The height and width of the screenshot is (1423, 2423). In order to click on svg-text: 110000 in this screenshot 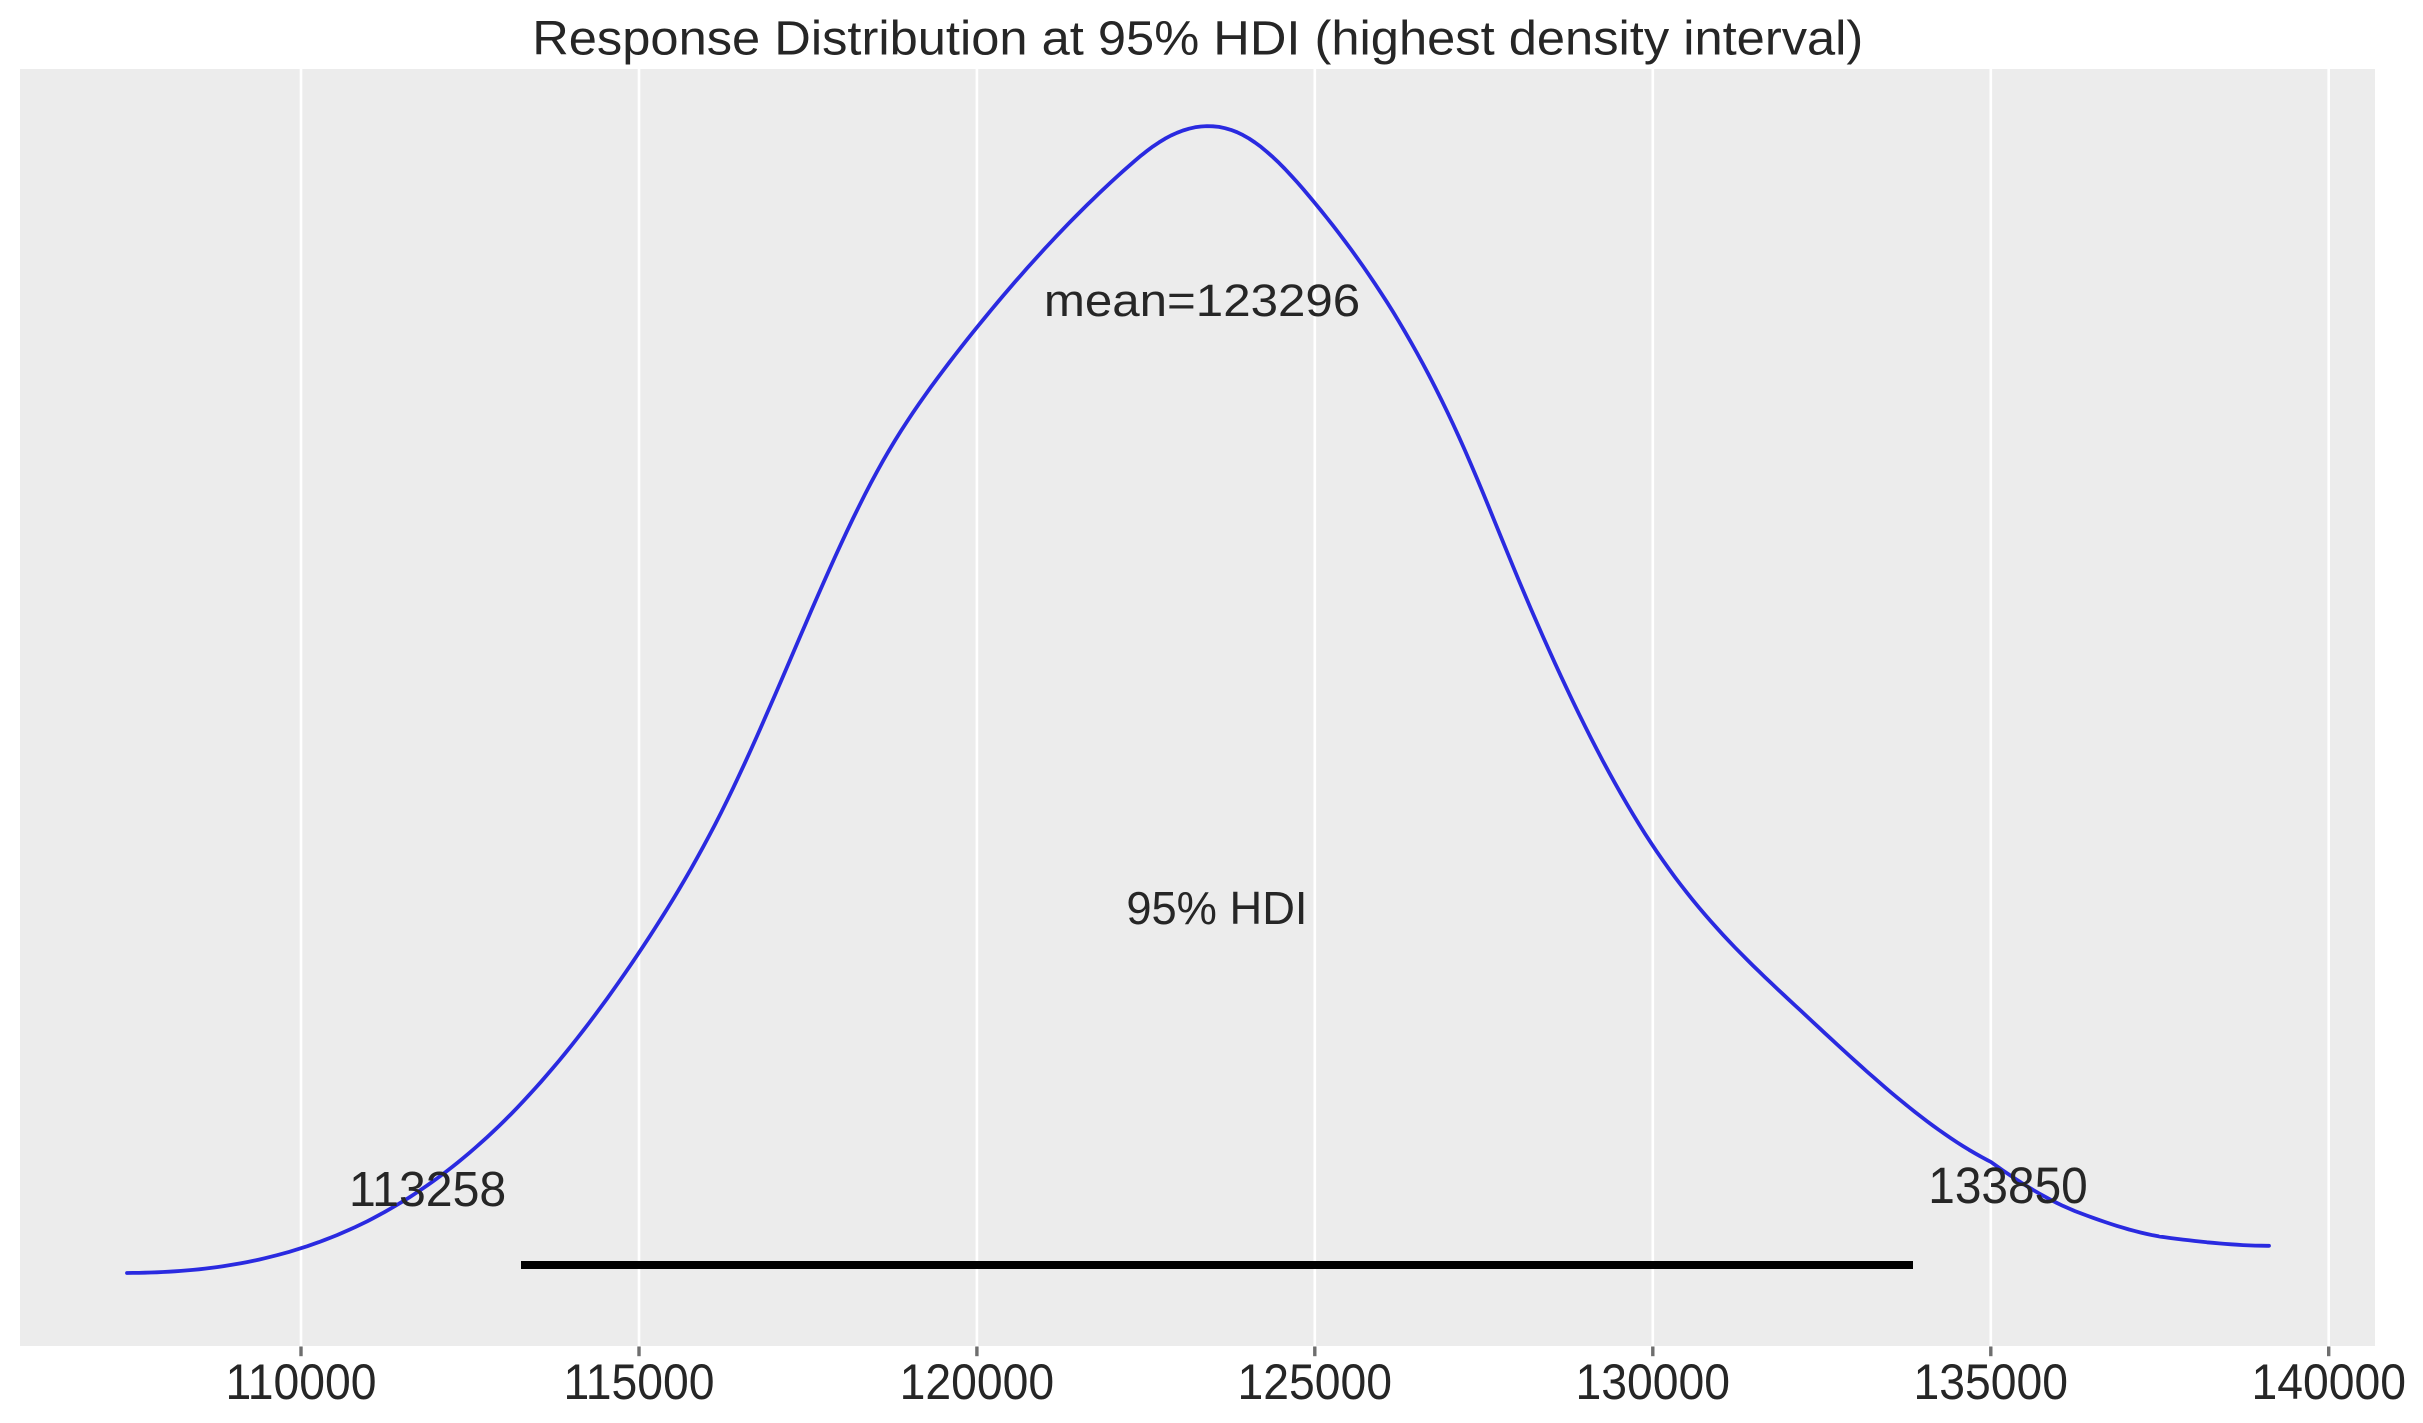, I will do `click(300, 1383)`.